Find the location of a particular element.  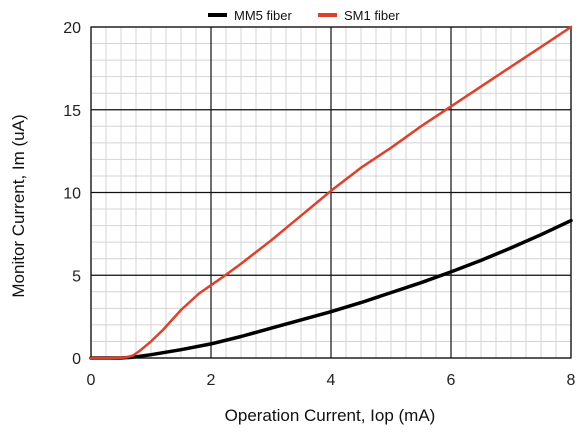

x-tick-label: 0 is located at coordinates (91, 380).